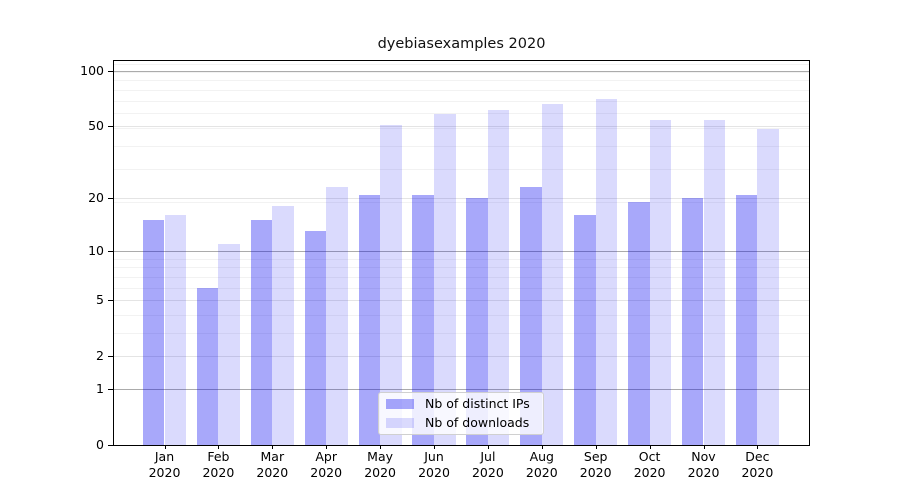 The height and width of the screenshot is (500, 900). Describe the element at coordinates (704, 447) in the screenshot. I see `x-tick-nov` at that location.